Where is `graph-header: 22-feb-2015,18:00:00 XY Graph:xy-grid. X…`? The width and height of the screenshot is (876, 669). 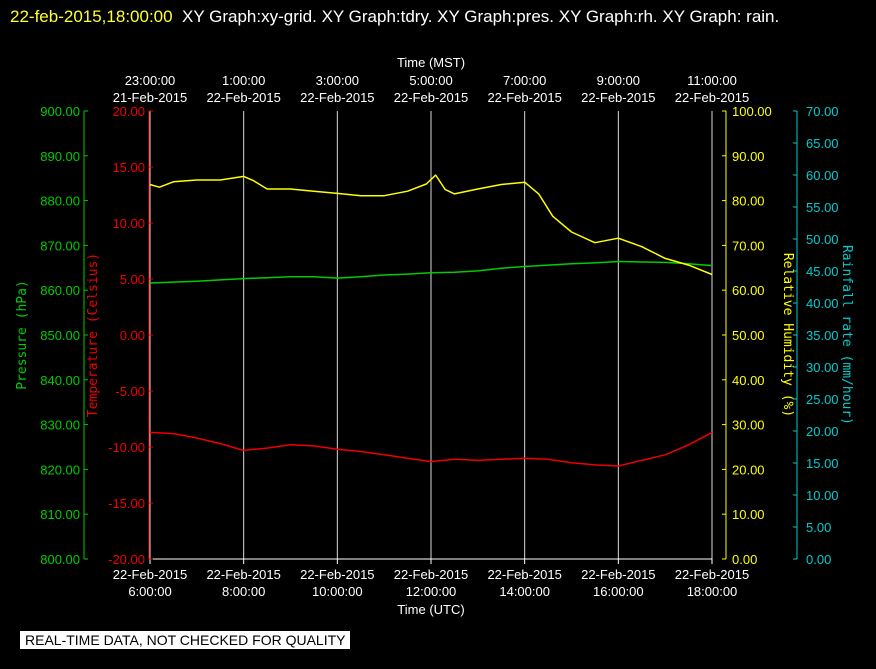
graph-header: 22-feb-2015,18:00:00 XY Graph:xy-grid. X… is located at coordinates (440, 17).